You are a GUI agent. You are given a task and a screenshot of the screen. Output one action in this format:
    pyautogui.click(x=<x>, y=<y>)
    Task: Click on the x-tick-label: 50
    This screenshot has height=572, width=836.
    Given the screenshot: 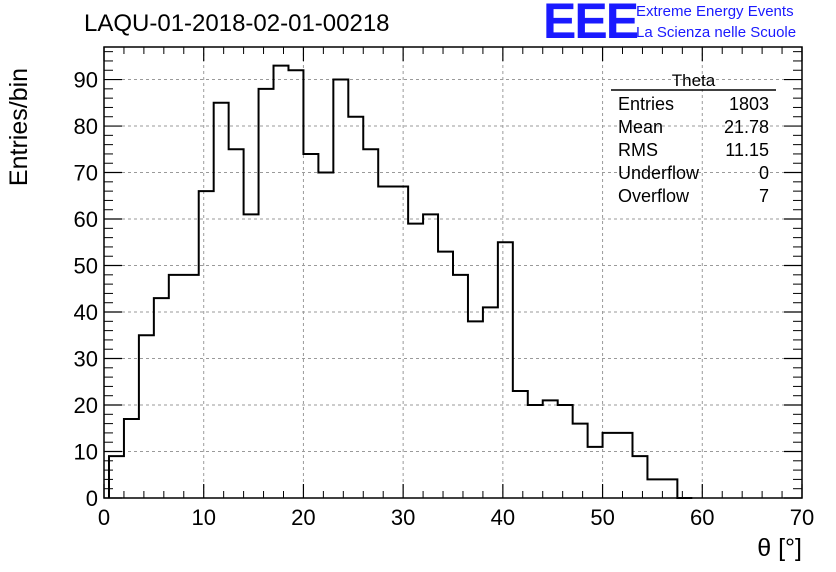 What is the action you would take?
    pyautogui.click(x=602, y=517)
    